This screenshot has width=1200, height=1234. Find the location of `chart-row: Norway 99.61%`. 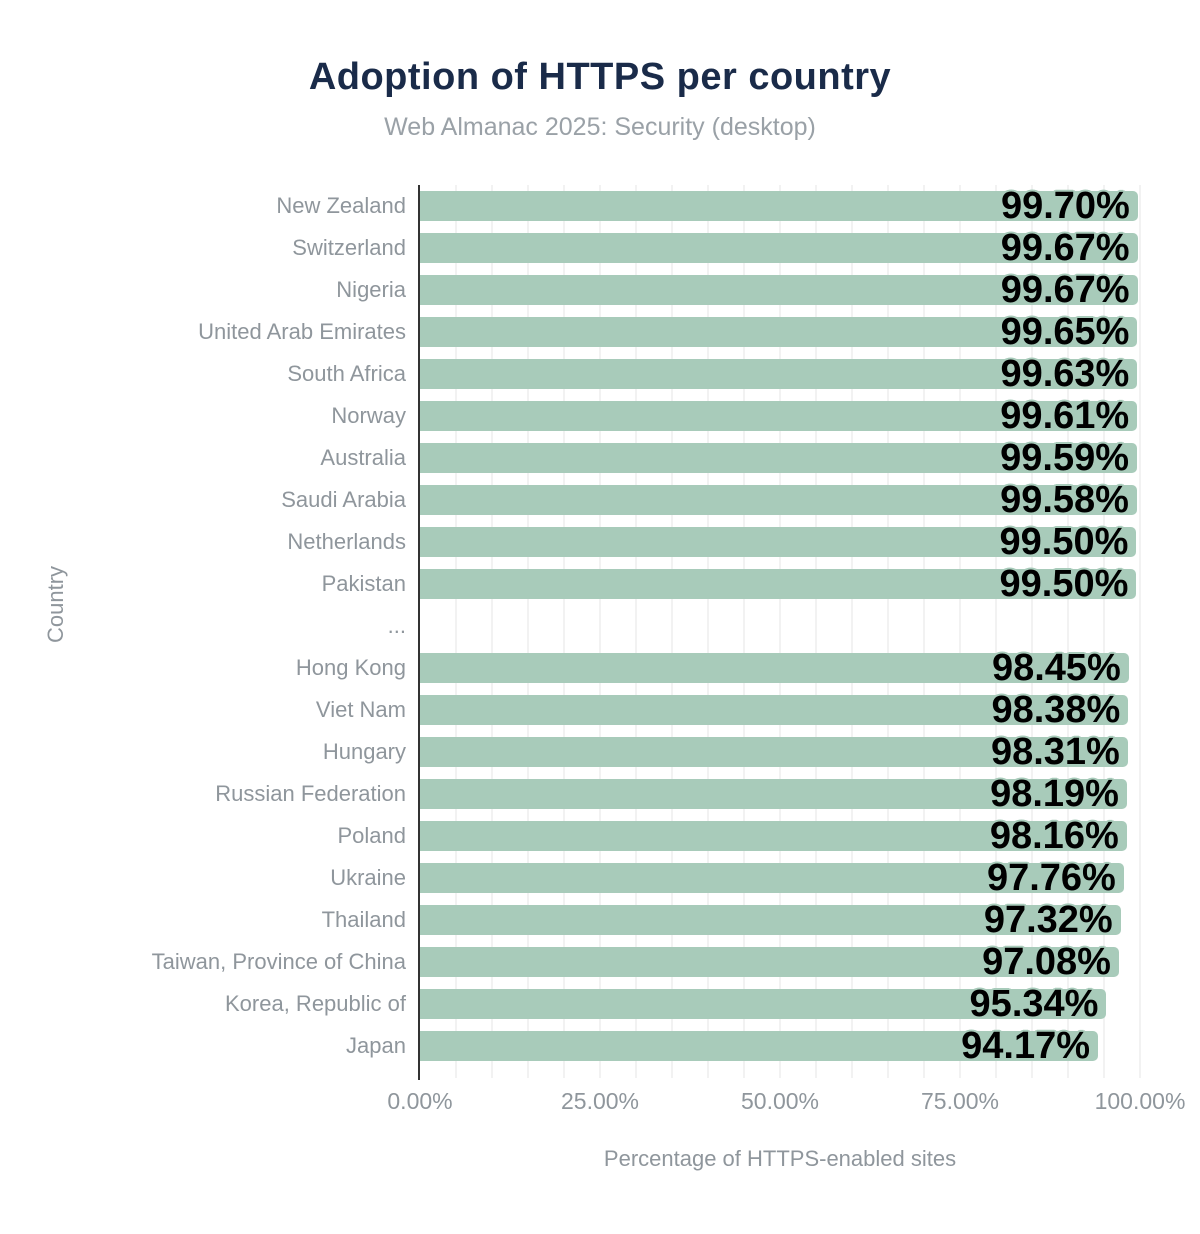

chart-row: Norway 99.61% is located at coordinates (600, 416).